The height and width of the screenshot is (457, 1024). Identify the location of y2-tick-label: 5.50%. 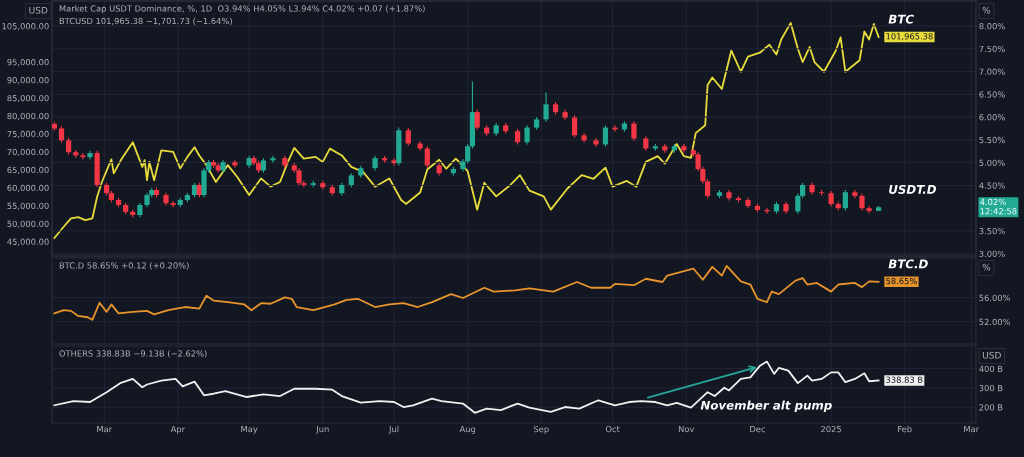
(992, 140).